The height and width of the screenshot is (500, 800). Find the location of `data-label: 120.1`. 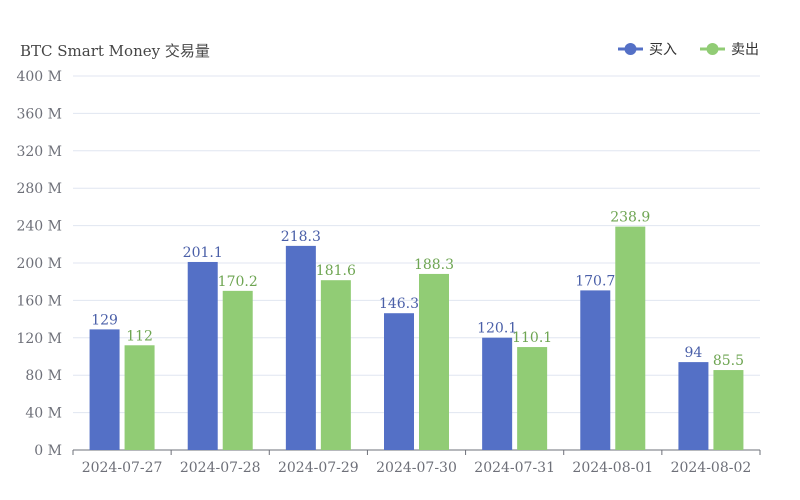

data-label: 120.1 is located at coordinates (497, 329).